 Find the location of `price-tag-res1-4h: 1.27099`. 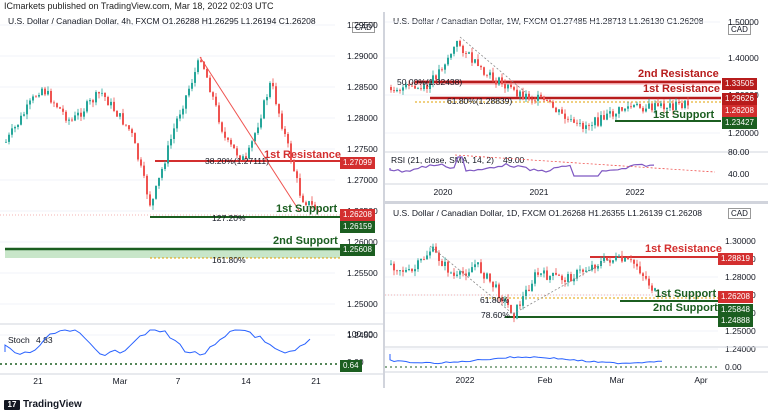

price-tag-res1-4h: 1.27099 is located at coordinates (357, 163).